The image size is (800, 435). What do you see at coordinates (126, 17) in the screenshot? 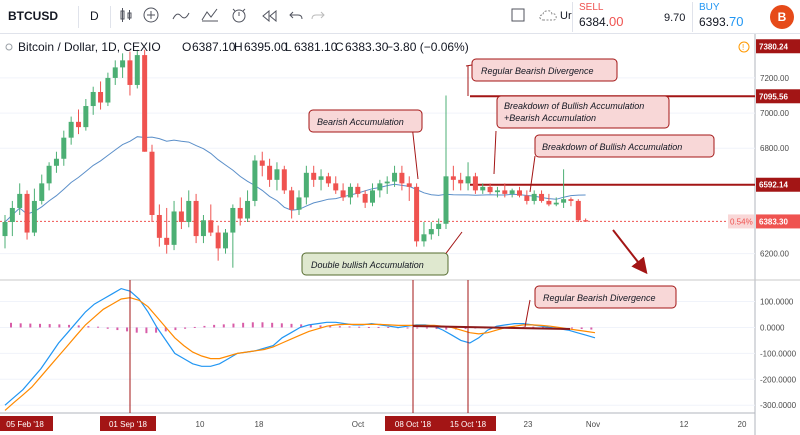
I see `candles-icon` at bounding box center [126, 17].